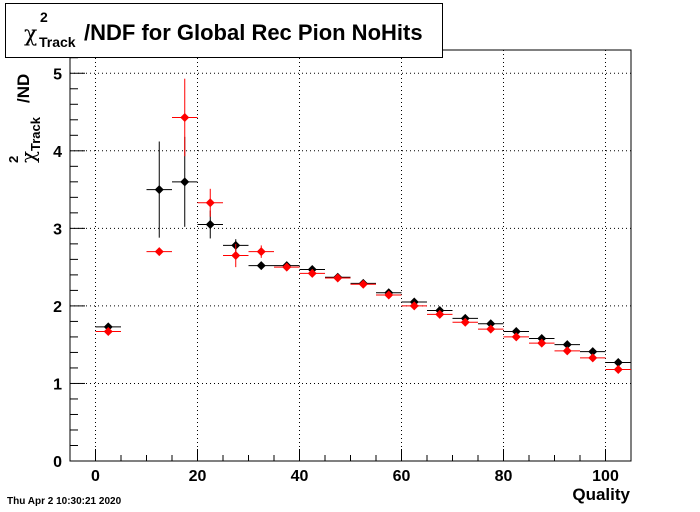  Describe the element at coordinates (601, 494) in the screenshot. I see `x-axis-label: Quality` at that location.